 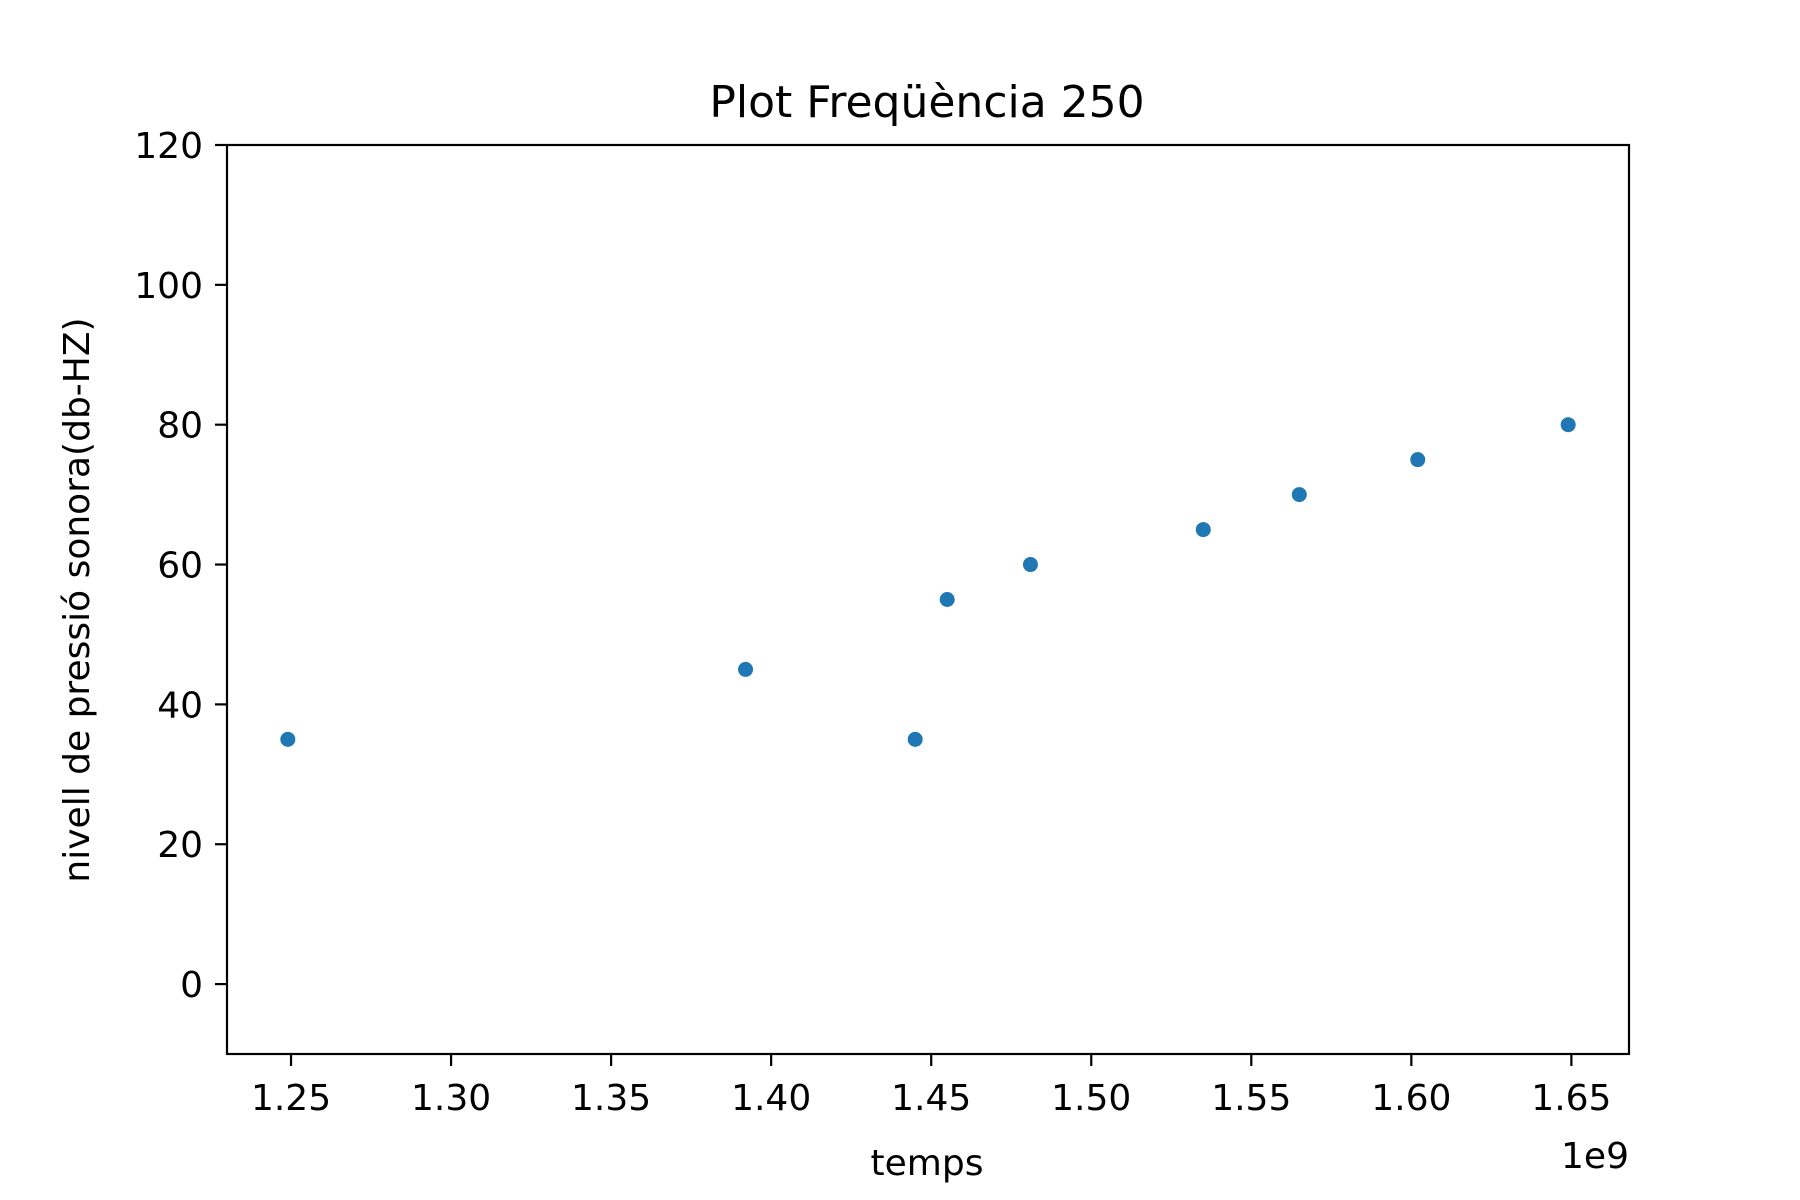 I want to click on x-tick-label: 1.60, so click(x=1411, y=1098).